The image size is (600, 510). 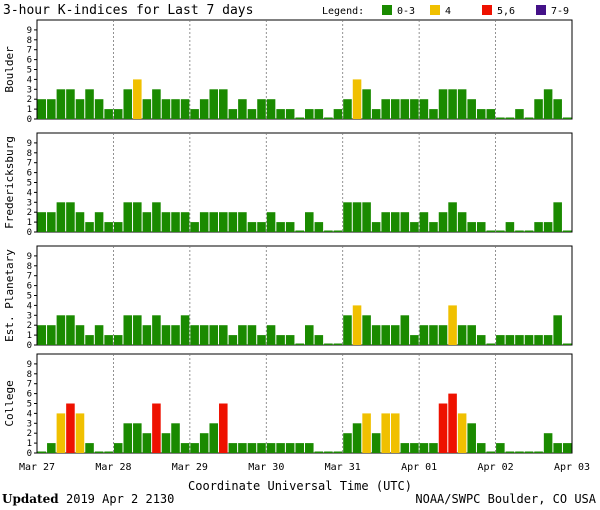 What do you see at coordinates (505, 499) in the screenshot?
I see `source-credit: NOAA/SWPC Boulder, CO USA` at bounding box center [505, 499].